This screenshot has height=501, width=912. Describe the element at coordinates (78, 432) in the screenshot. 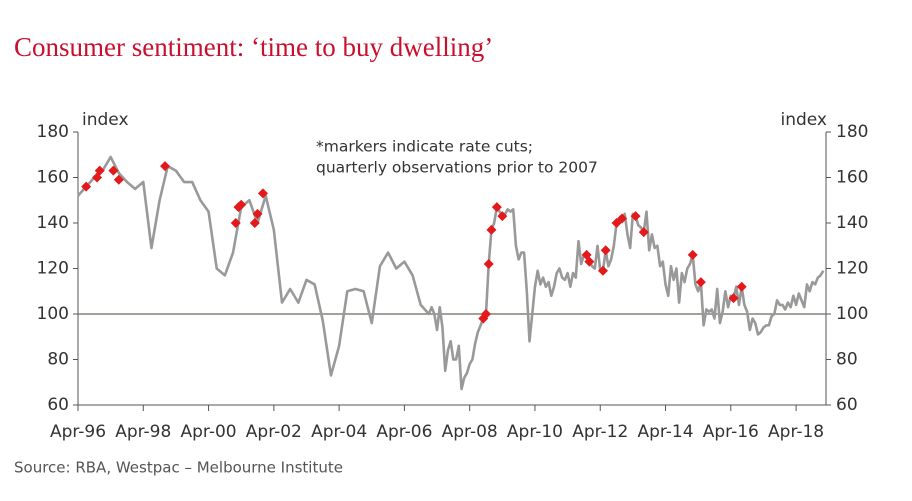

I see `x-tick-label: Apr-96` at that location.